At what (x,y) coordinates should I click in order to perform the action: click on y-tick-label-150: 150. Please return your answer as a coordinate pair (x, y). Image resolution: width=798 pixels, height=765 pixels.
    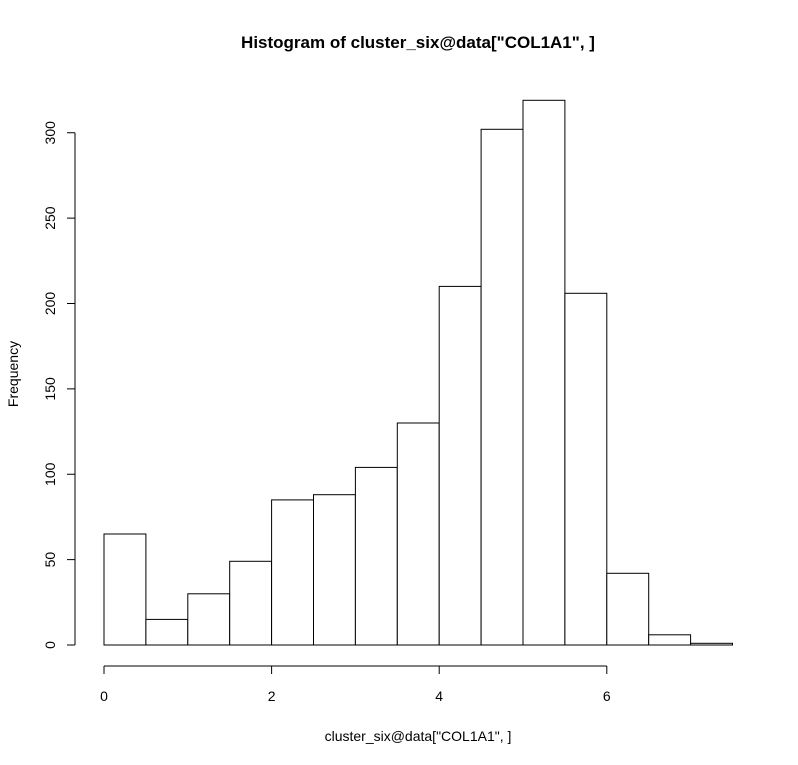
    Looking at the image, I should click on (50, 389).